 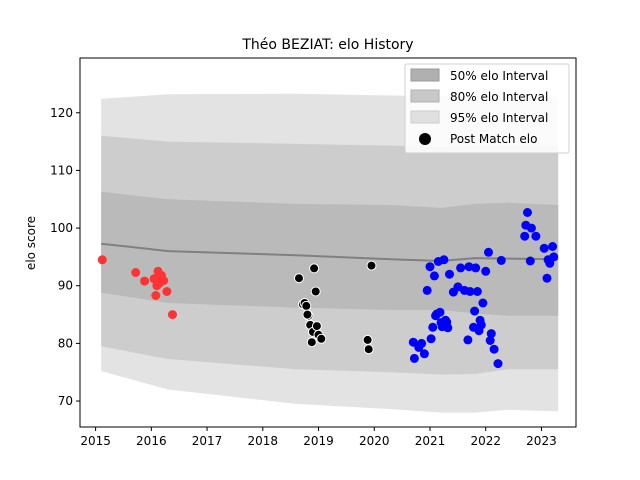 What do you see at coordinates (499, 76) in the screenshot?
I see `legend-label-50: 50% elo Interval` at bounding box center [499, 76].